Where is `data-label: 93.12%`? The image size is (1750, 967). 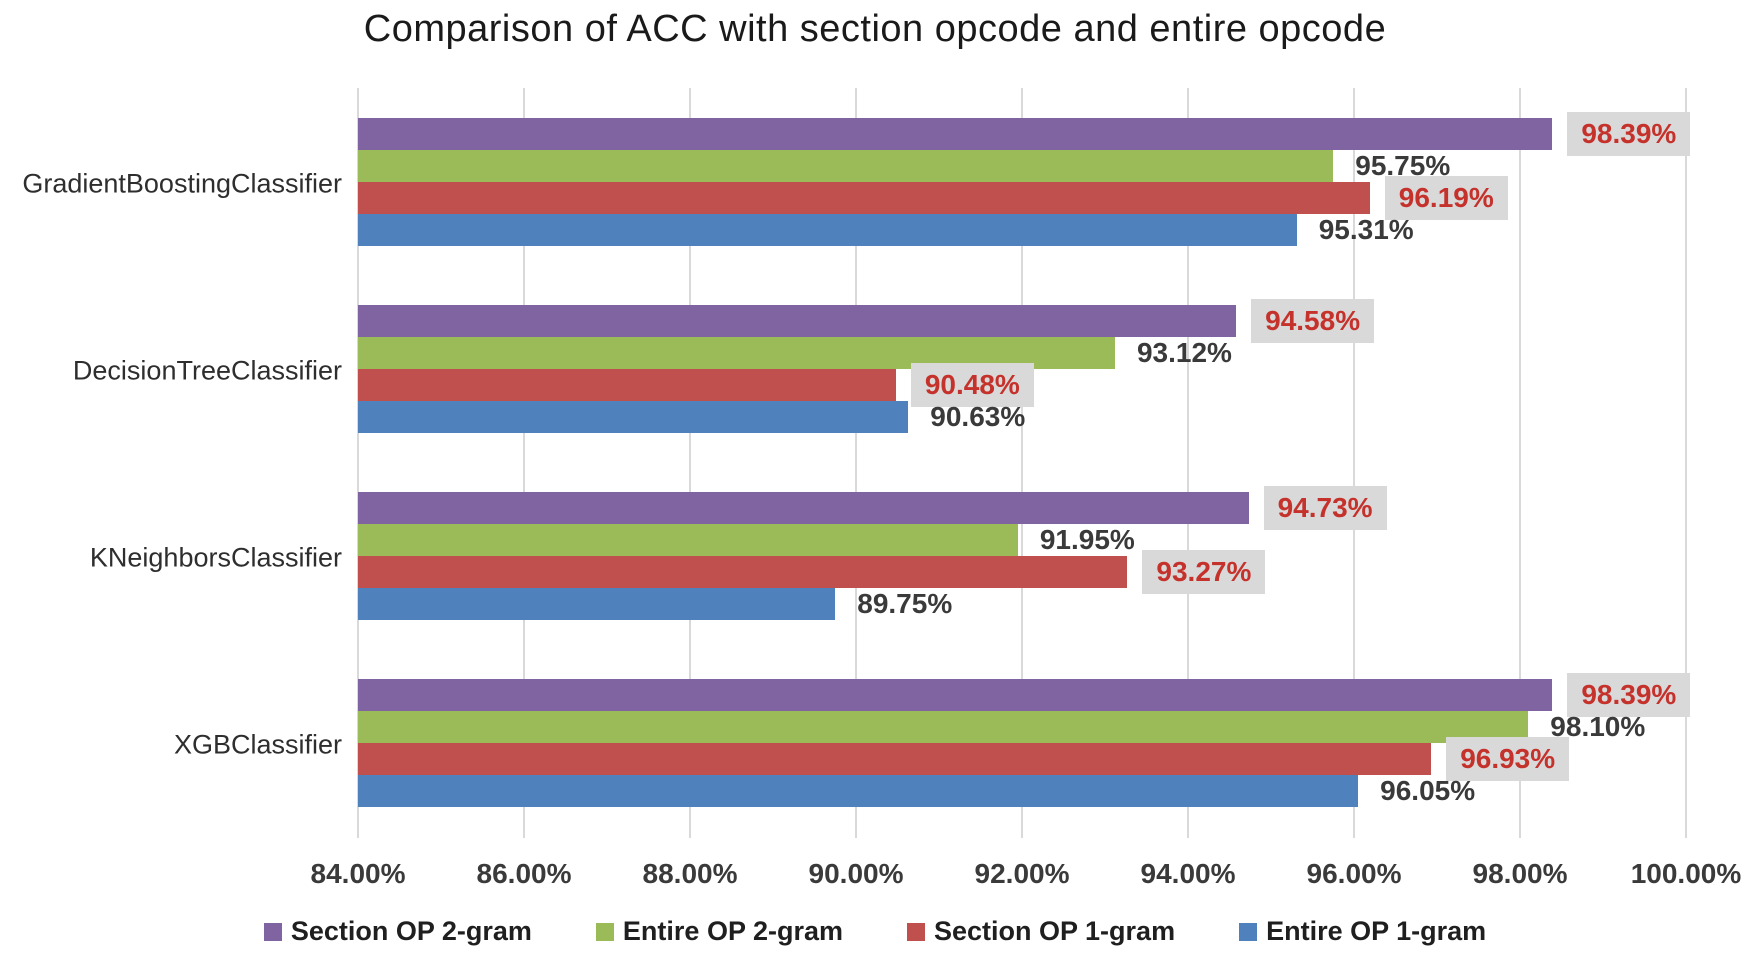 data-label: 93.12% is located at coordinates (1184, 352).